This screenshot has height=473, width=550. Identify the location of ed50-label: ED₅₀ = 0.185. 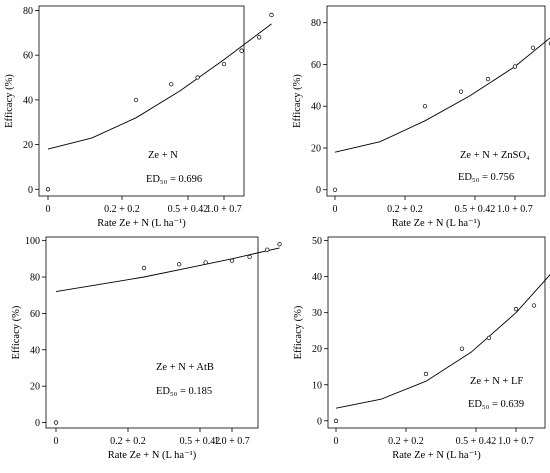
(184, 391).